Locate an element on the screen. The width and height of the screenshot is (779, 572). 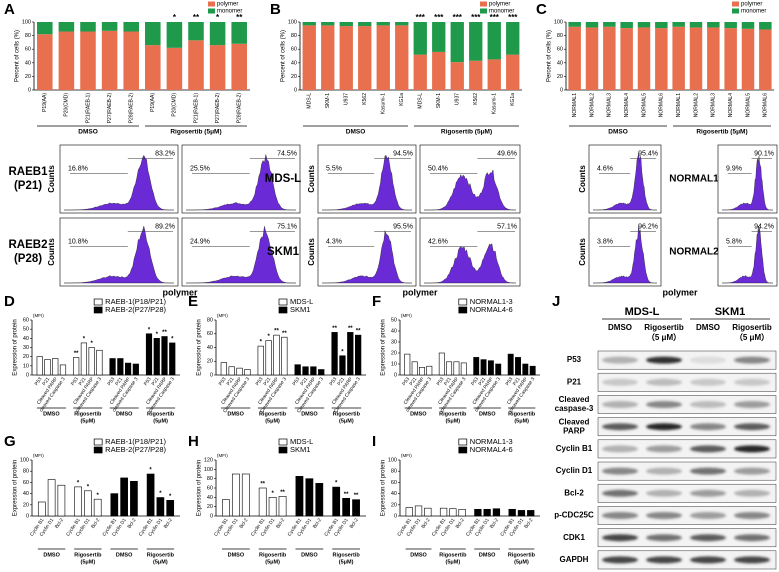
gate-percent: 3.8% is located at coordinates (605, 241).